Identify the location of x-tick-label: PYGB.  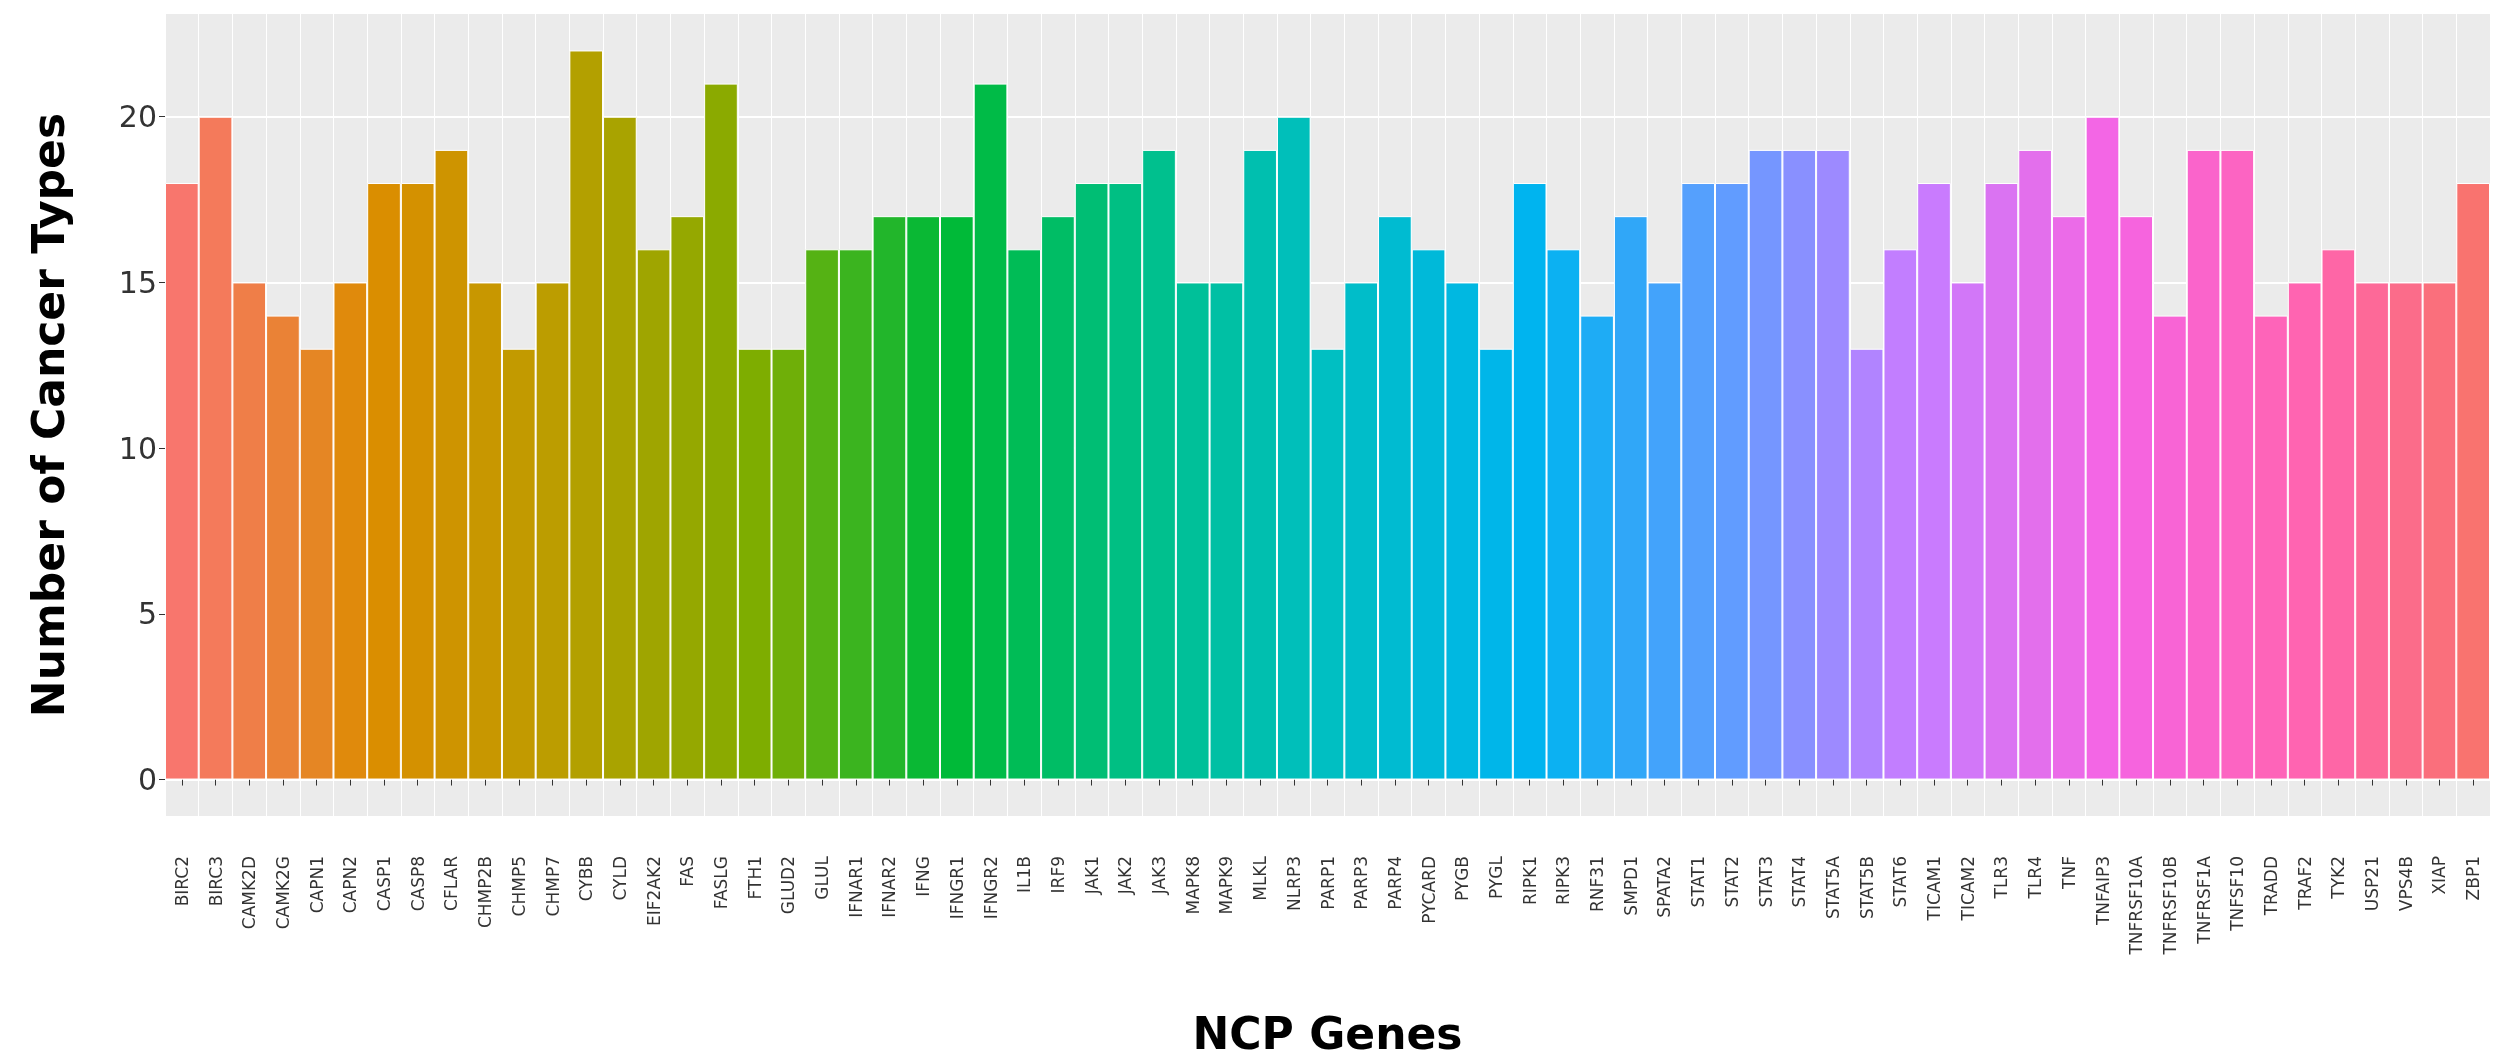
(1462, 879).